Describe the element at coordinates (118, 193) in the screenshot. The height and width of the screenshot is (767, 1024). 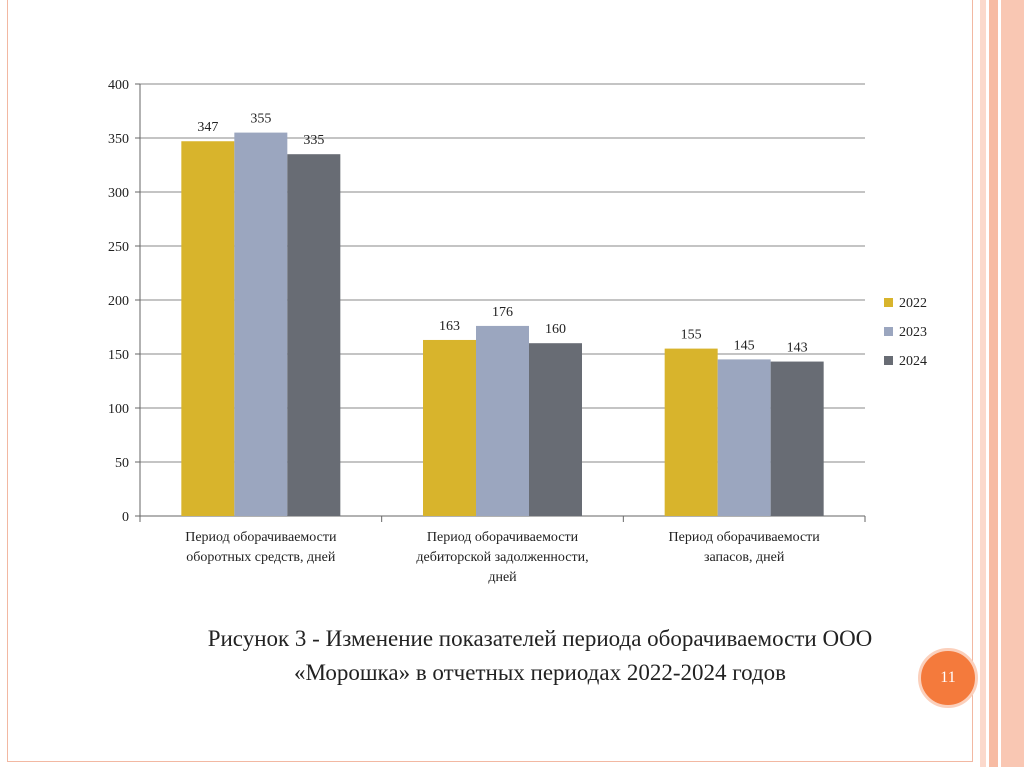
I see `y-tick-label: 300` at that location.